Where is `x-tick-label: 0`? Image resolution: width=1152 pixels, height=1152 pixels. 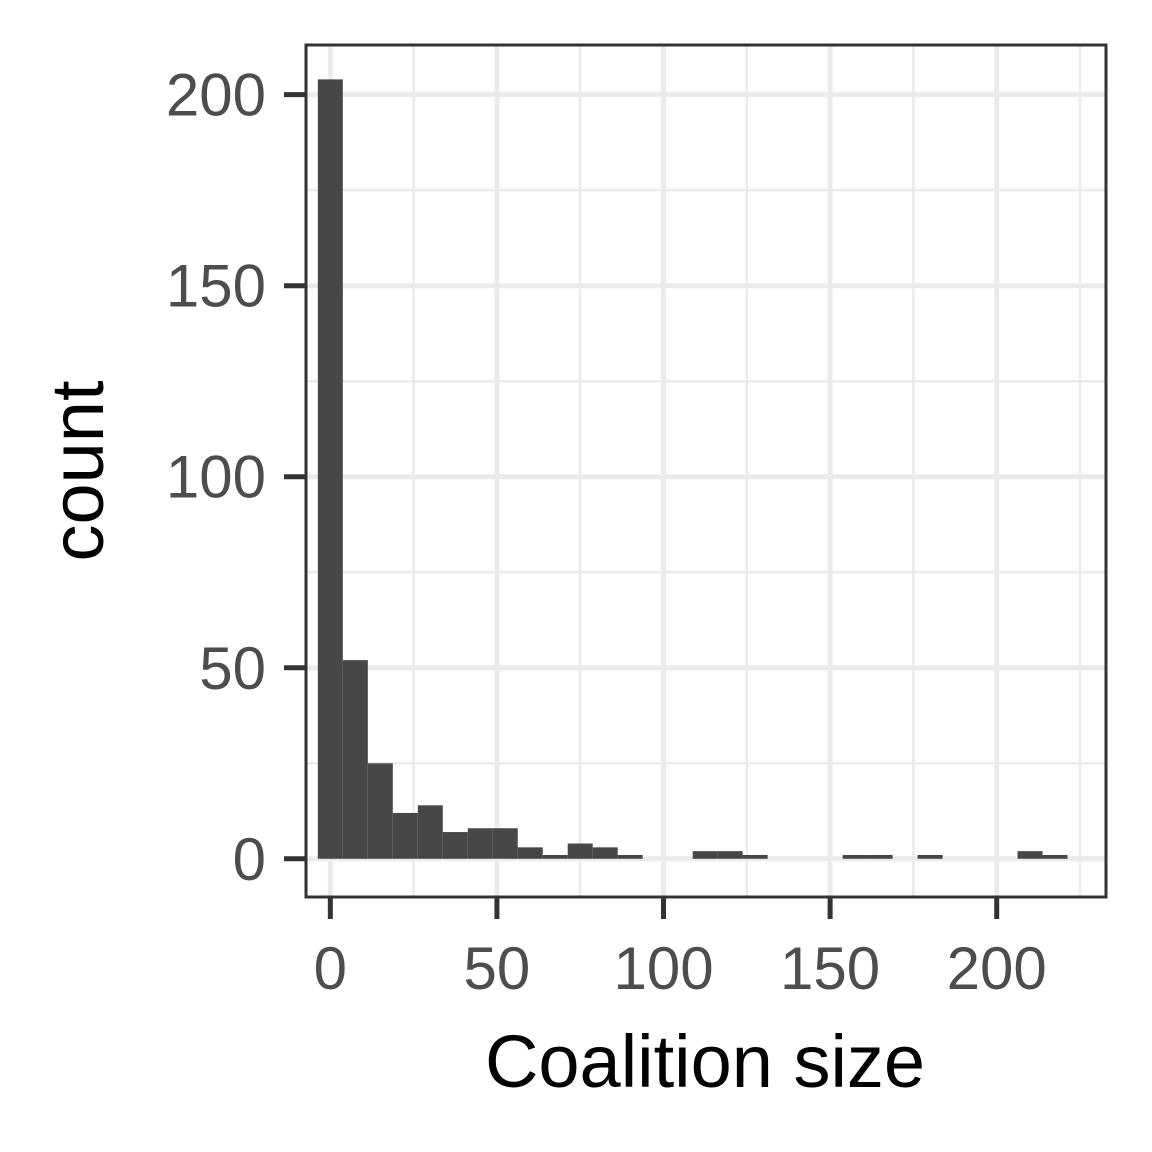 x-tick-label: 0 is located at coordinates (330, 968).